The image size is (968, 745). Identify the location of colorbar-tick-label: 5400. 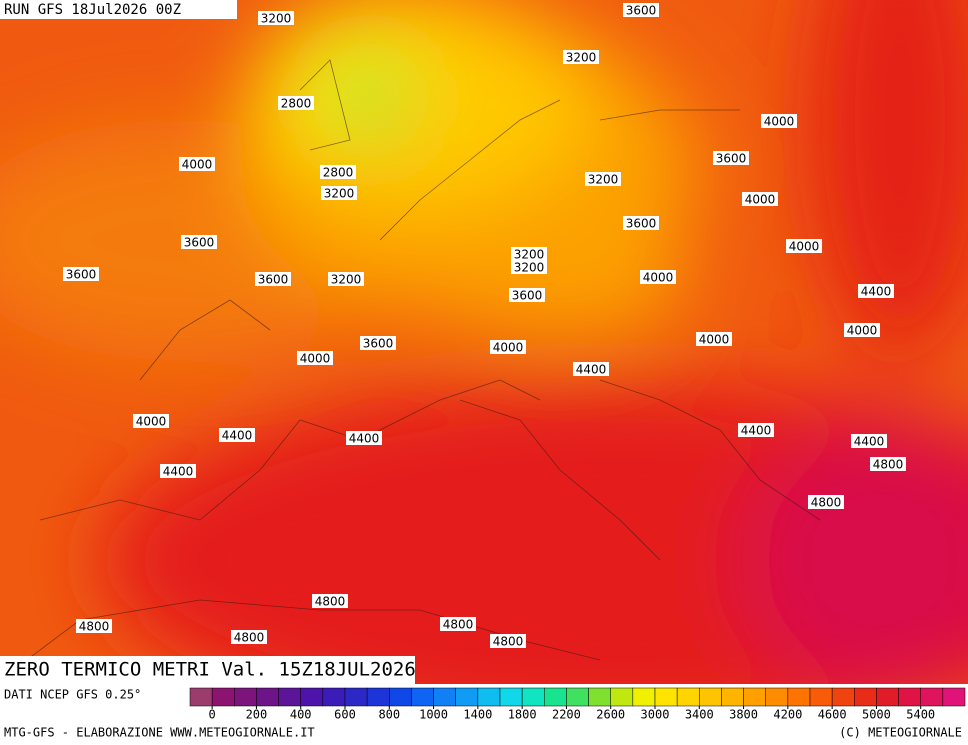
(920, 715).